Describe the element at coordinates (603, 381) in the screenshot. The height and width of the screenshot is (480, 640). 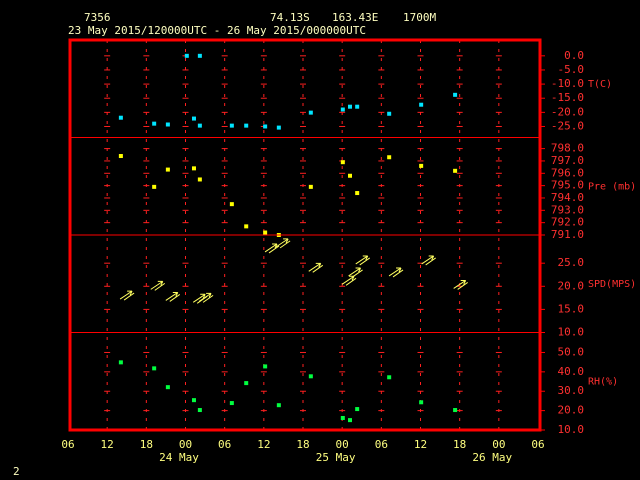
I see `y-axis-label: RH(%)` at that location.